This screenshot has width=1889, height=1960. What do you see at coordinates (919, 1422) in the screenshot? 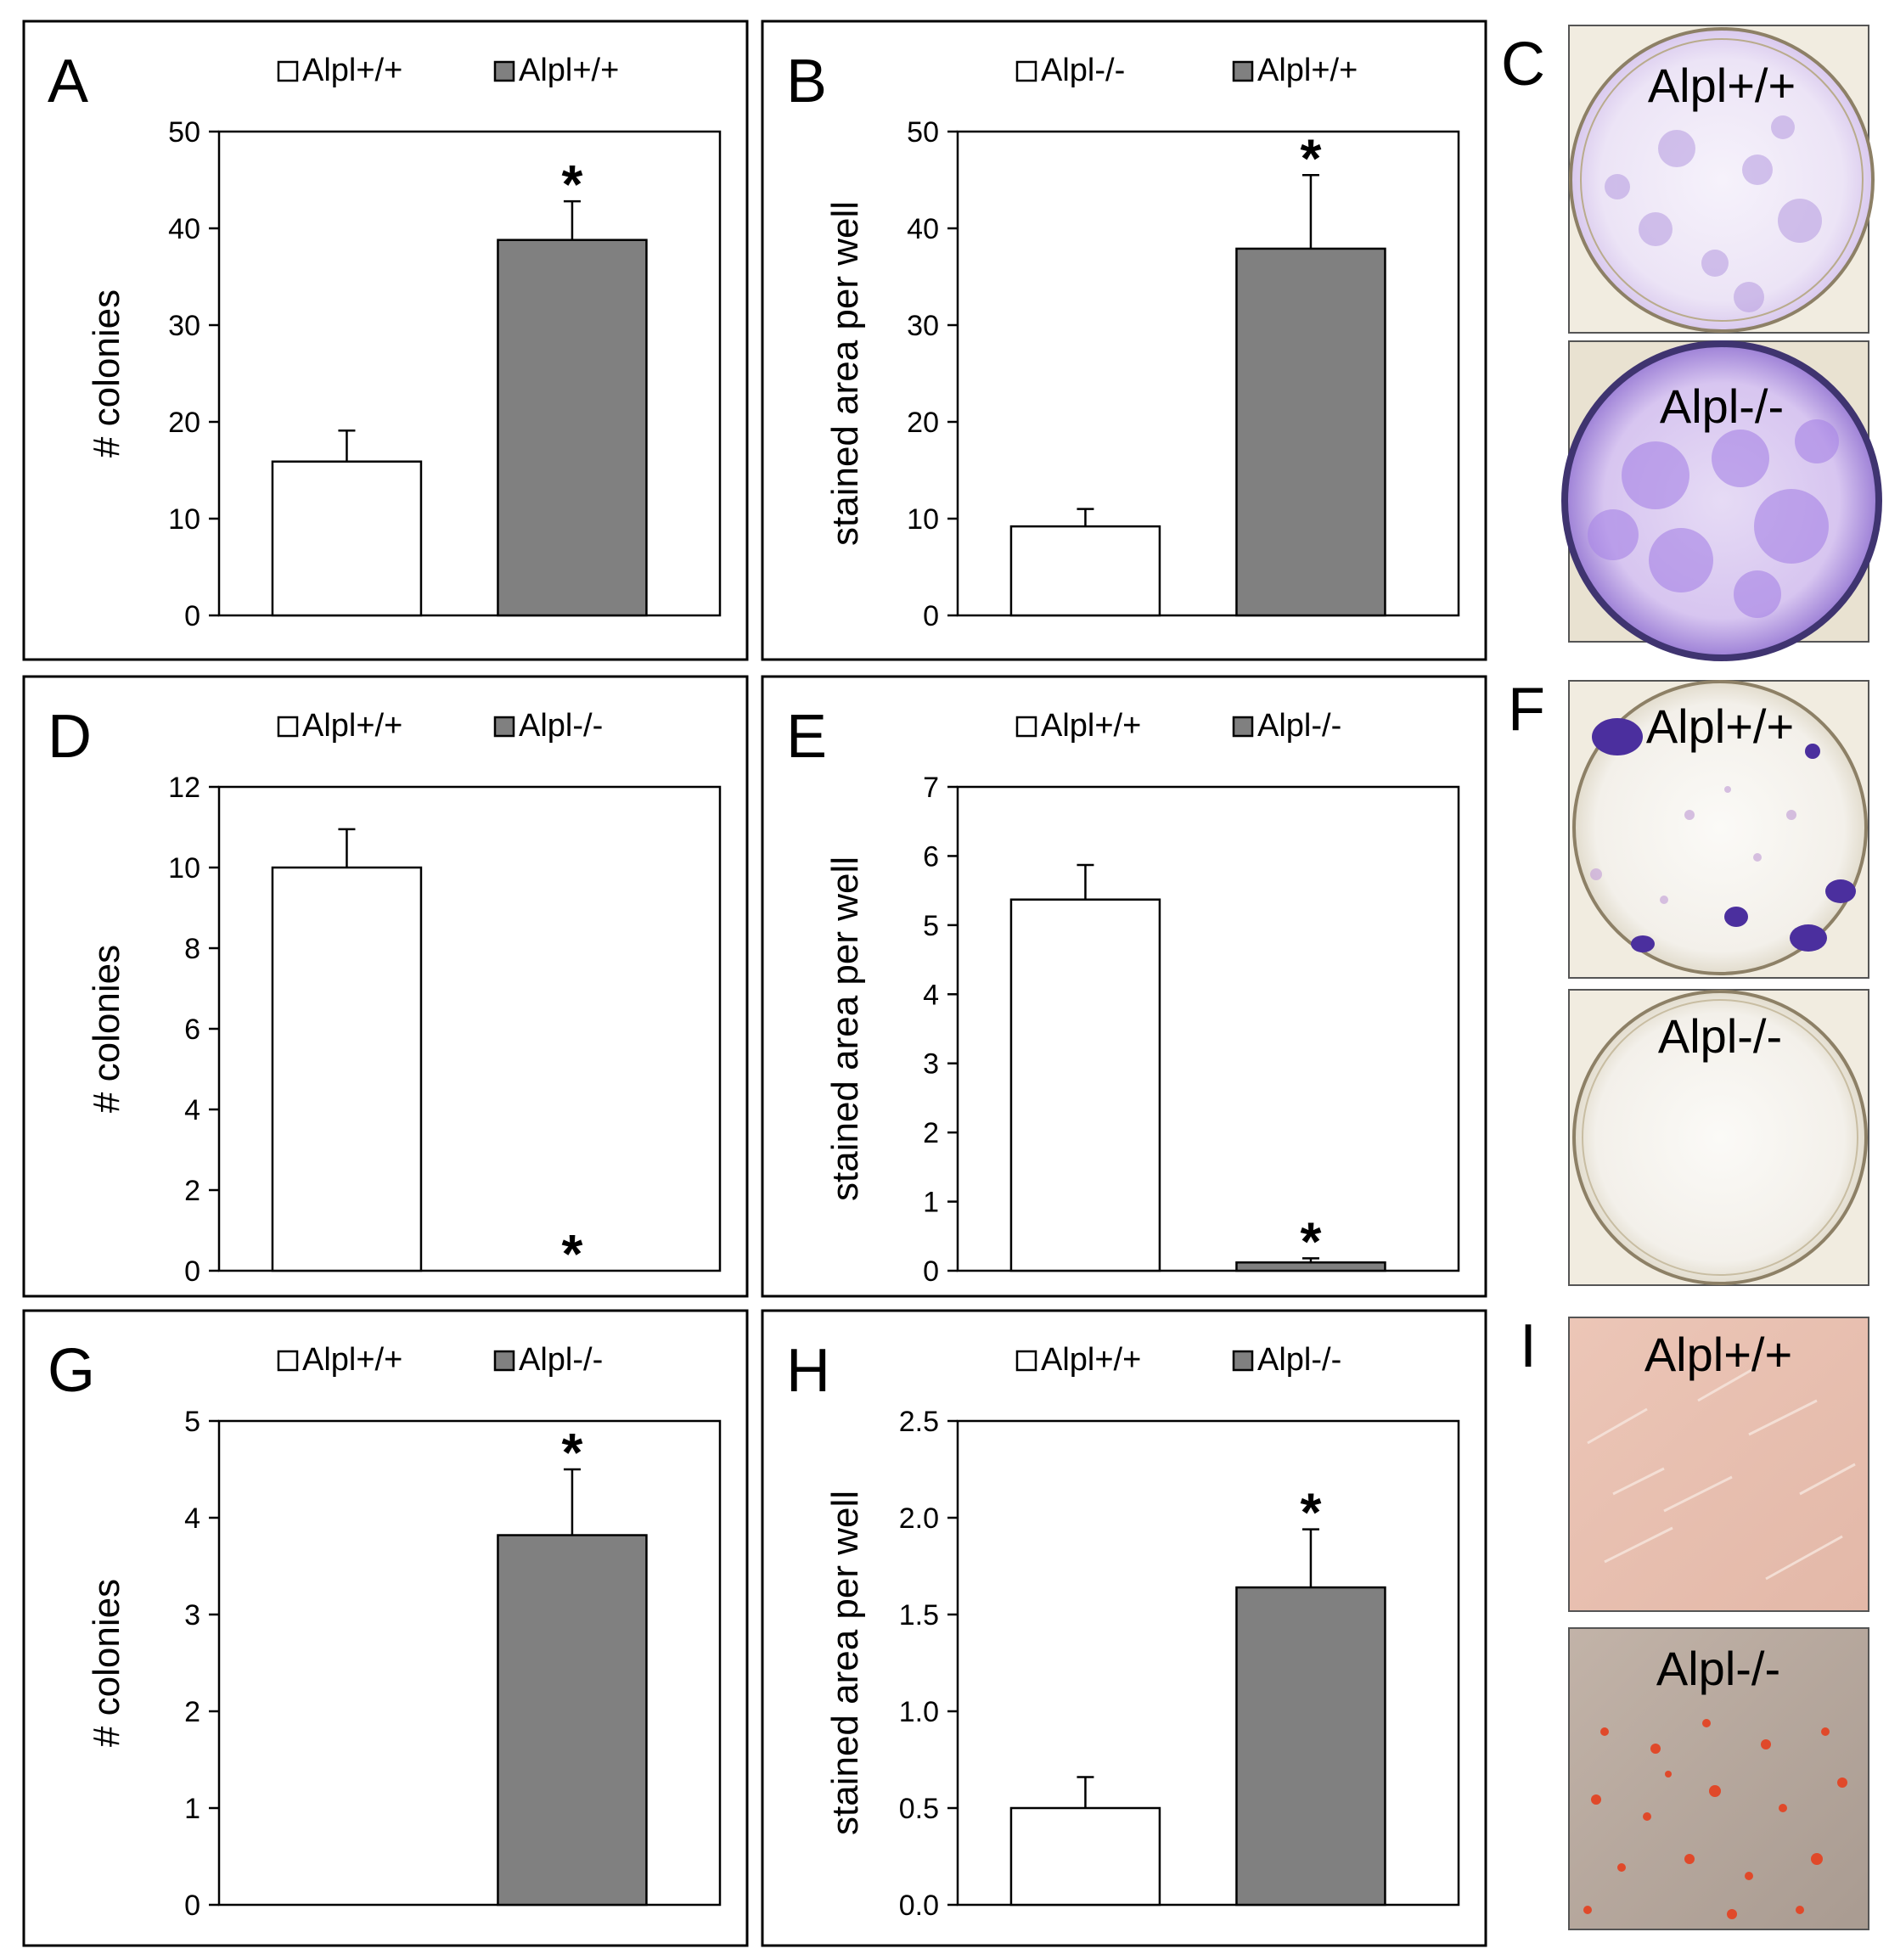
I see `y-tick-label: 2.5` at bounding box center [919, 1422].